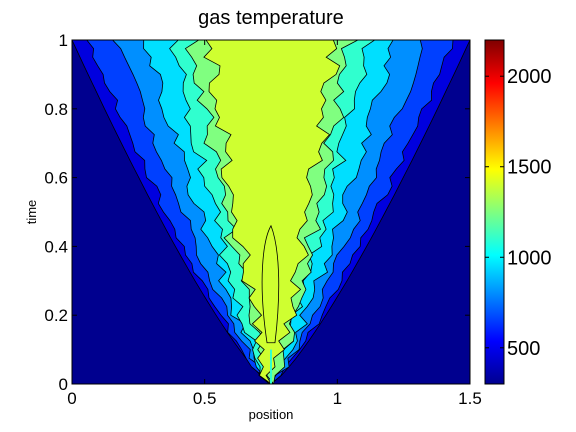 The width and height of the screenshot is (576, 432). What do you see at coordinates (56, 109) in the screenshot?
I see `y-tick-label: 0.8` at bounding box center [56, 109].